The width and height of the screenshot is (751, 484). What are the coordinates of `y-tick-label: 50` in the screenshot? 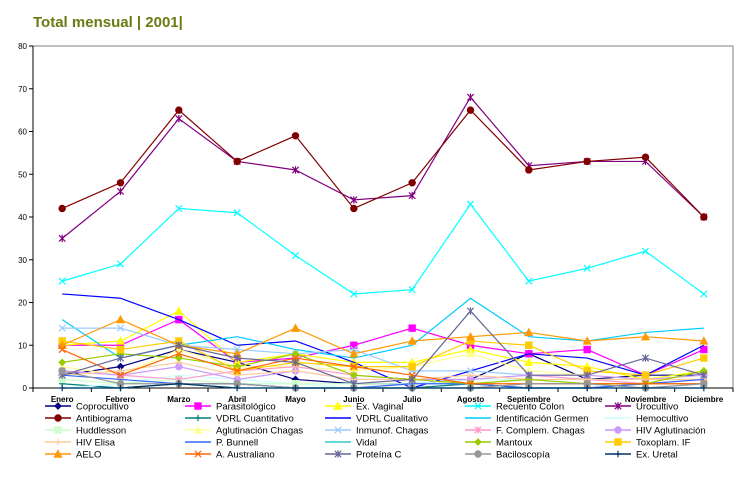 It's located at (22, 174).